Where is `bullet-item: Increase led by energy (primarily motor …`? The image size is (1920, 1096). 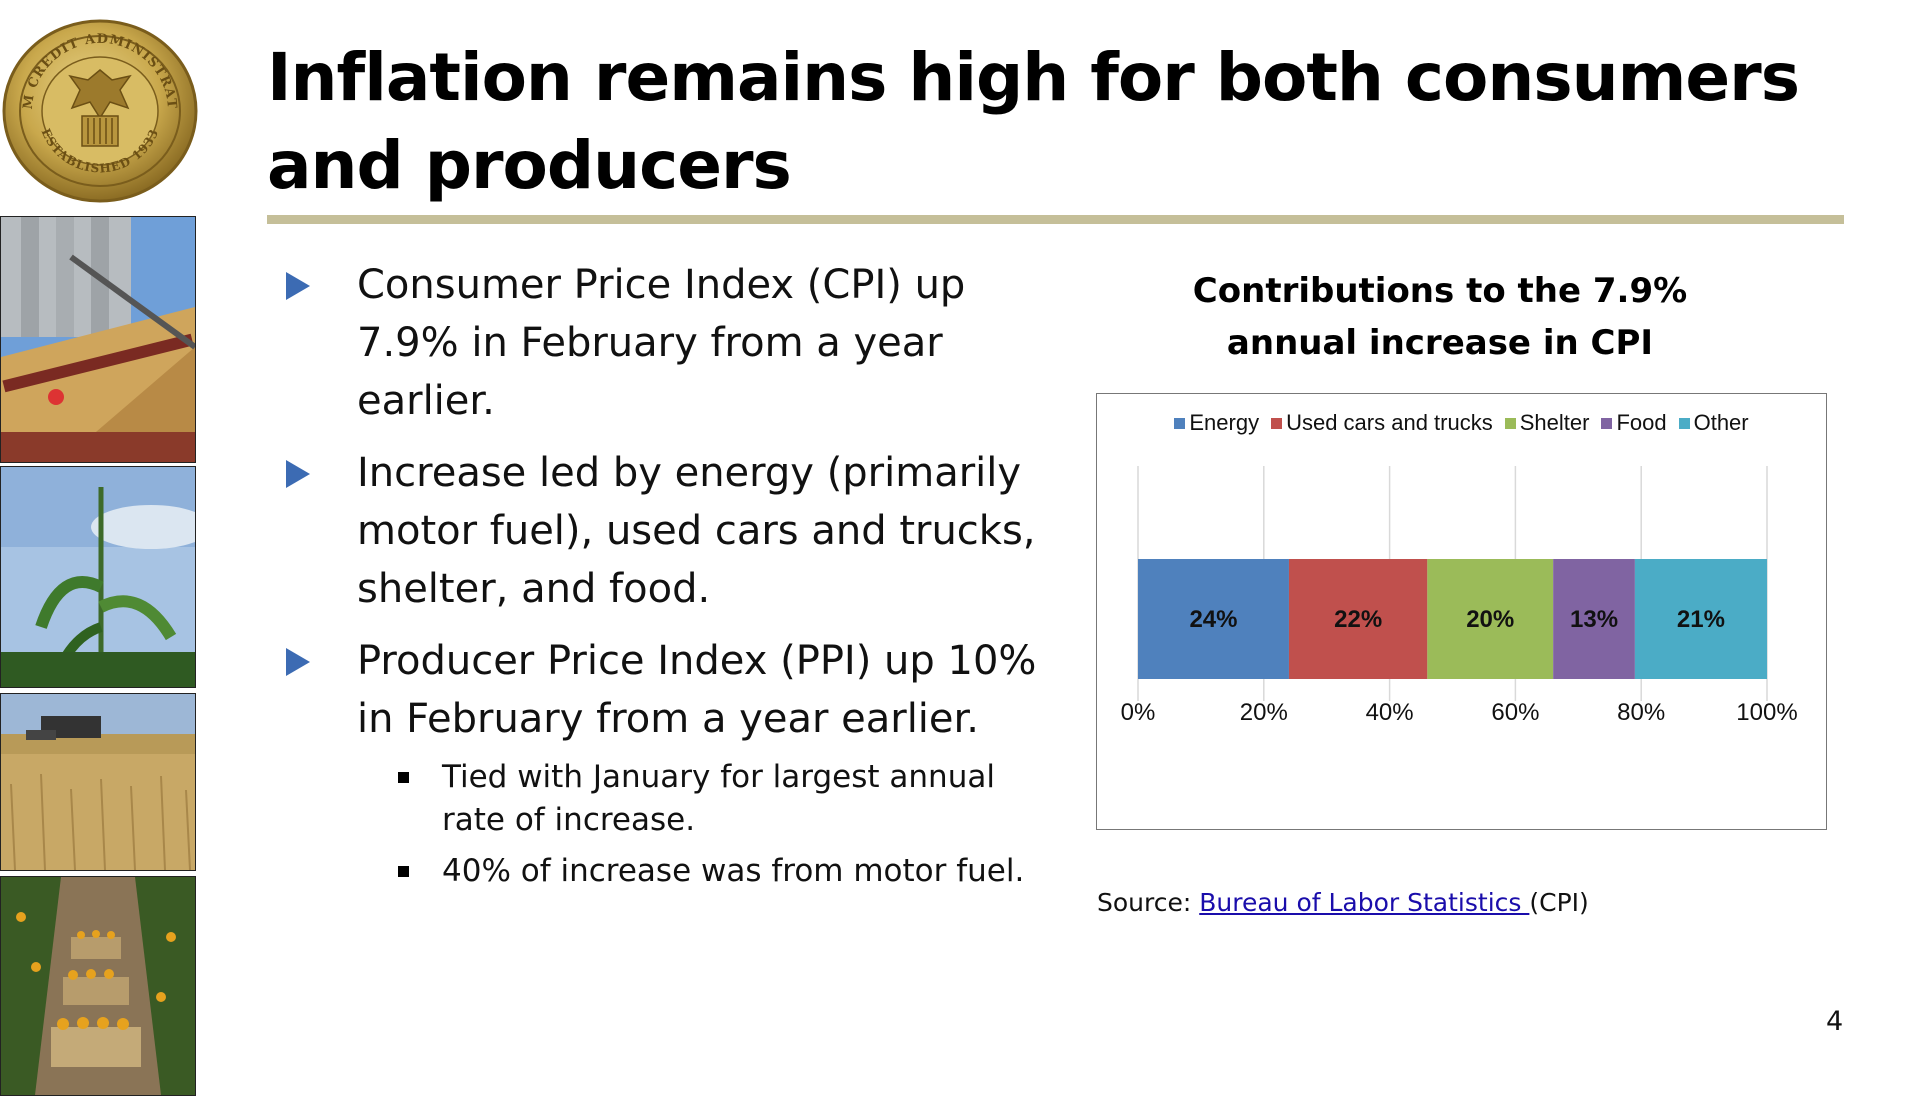
bullet-item: Increase led by energy (primarily motor … is located at coordinates (660, 531).